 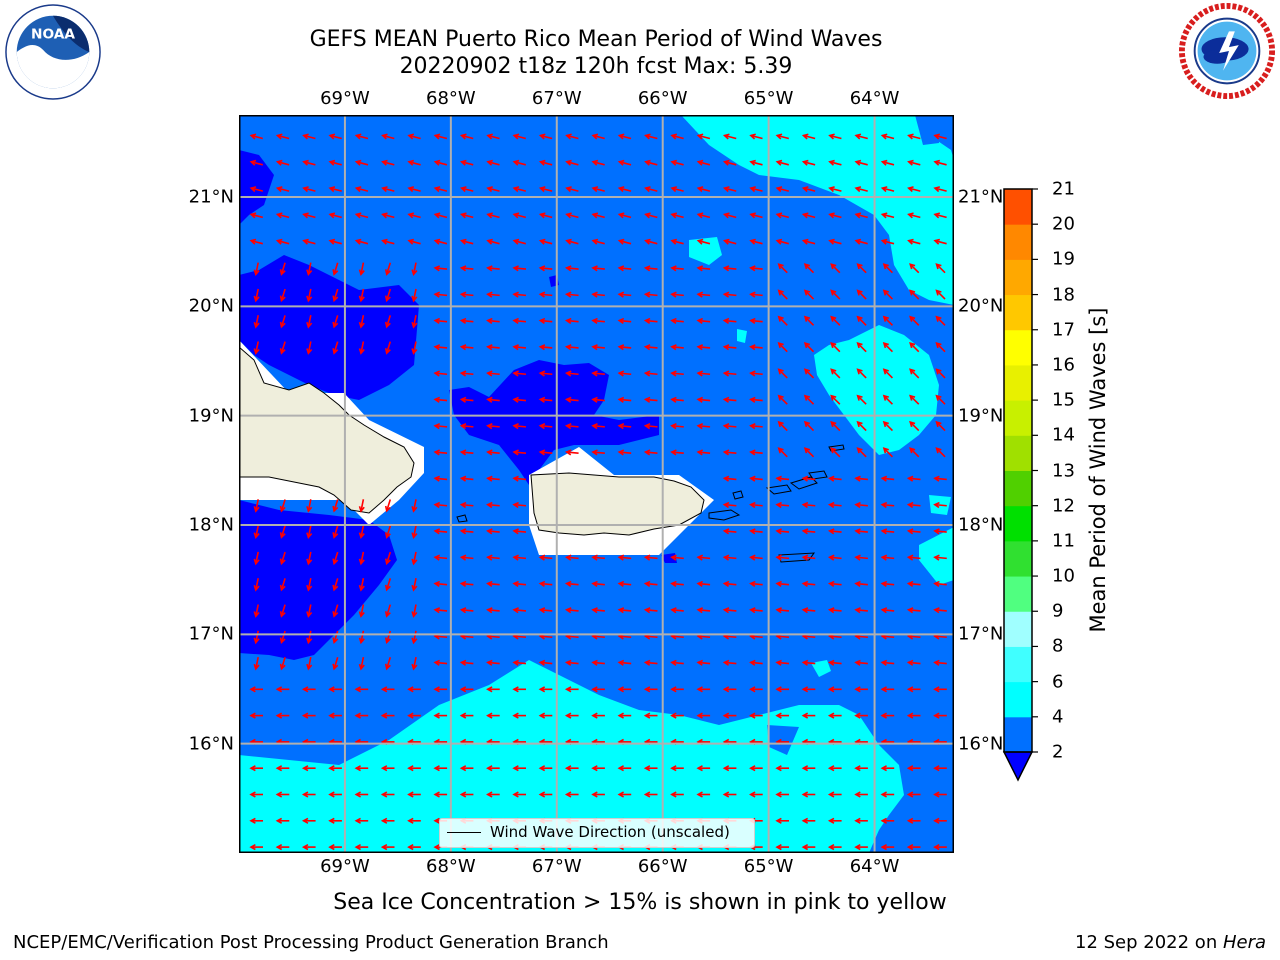 I want to click on colorbar-tick-label: 16, so click(x=1063, y=365).